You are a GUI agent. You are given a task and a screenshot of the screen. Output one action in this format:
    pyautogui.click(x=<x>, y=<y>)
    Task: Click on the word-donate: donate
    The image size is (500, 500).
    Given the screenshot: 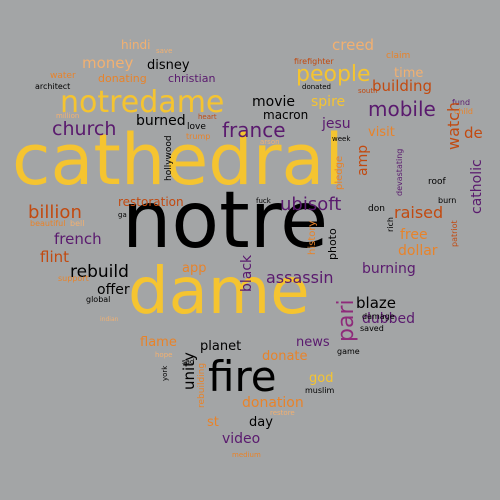 What is the action you would take?
    pyautogui.click(x=285, y=356)
    